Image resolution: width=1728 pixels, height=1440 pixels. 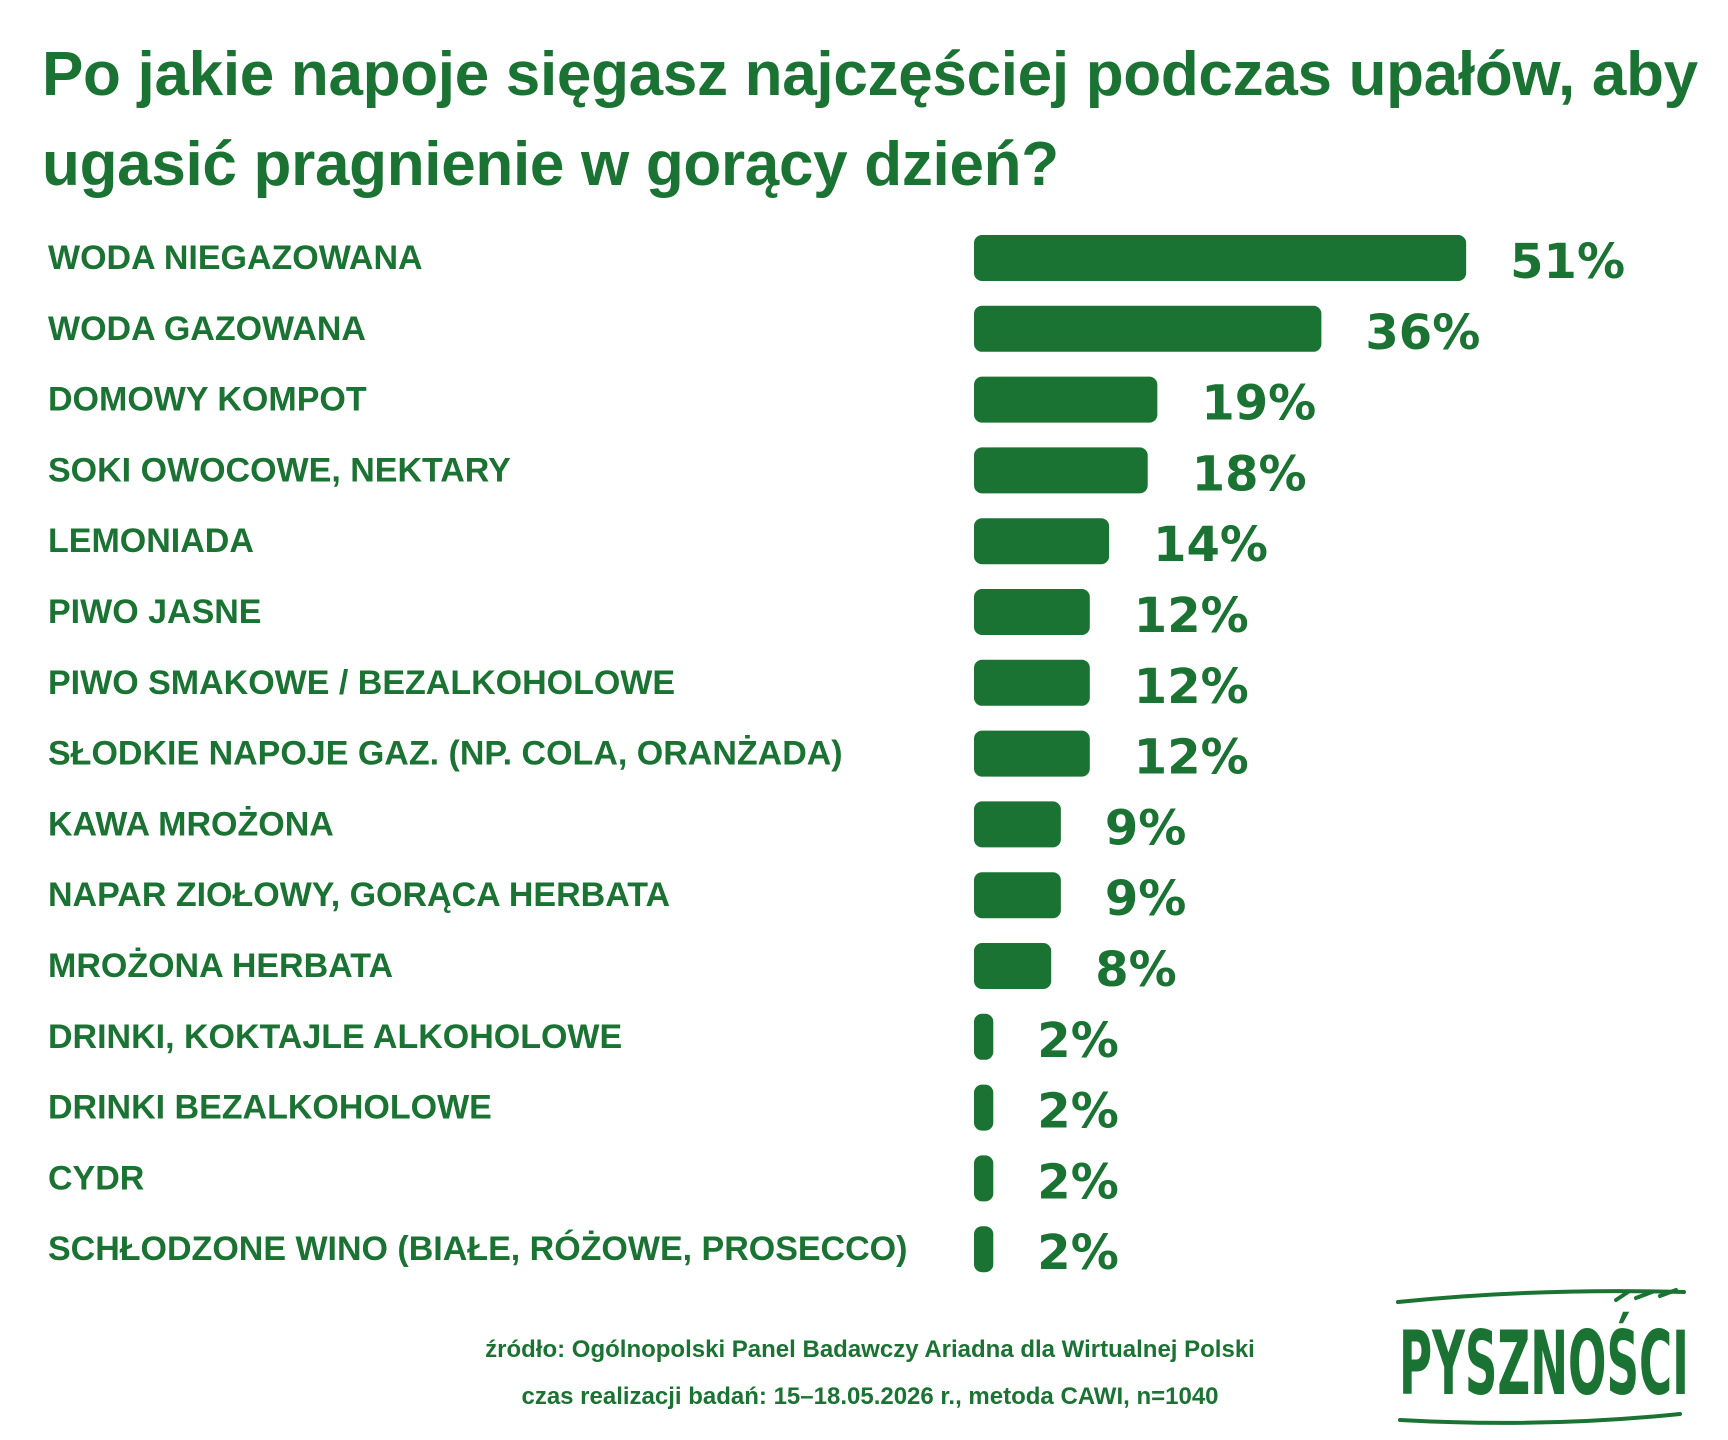 What do you see at coordinates (1136, 970) in the screenshot?
I see `value-label: 8%` at bounding box center [1136, 970].